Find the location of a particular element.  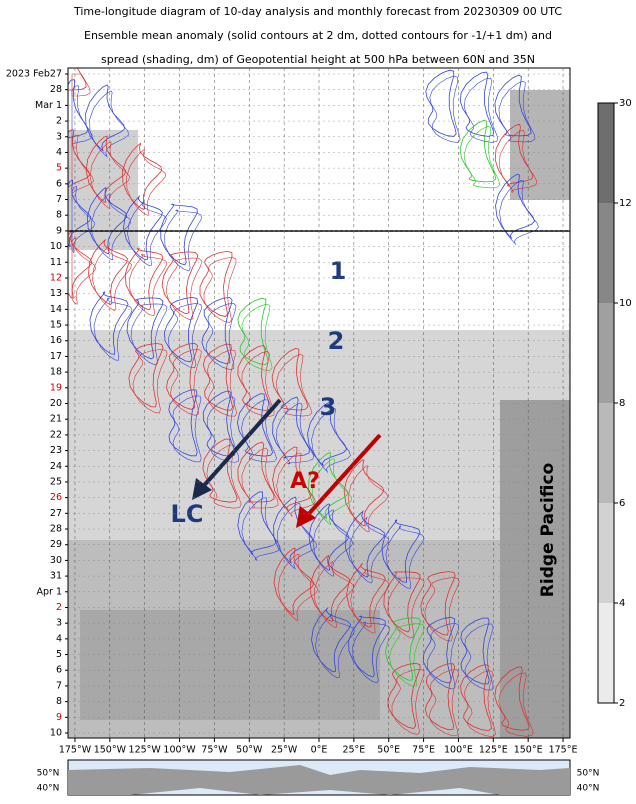

map-strip: 50°N 40°N 50°N 40°N is located at coordinates (318, 777).